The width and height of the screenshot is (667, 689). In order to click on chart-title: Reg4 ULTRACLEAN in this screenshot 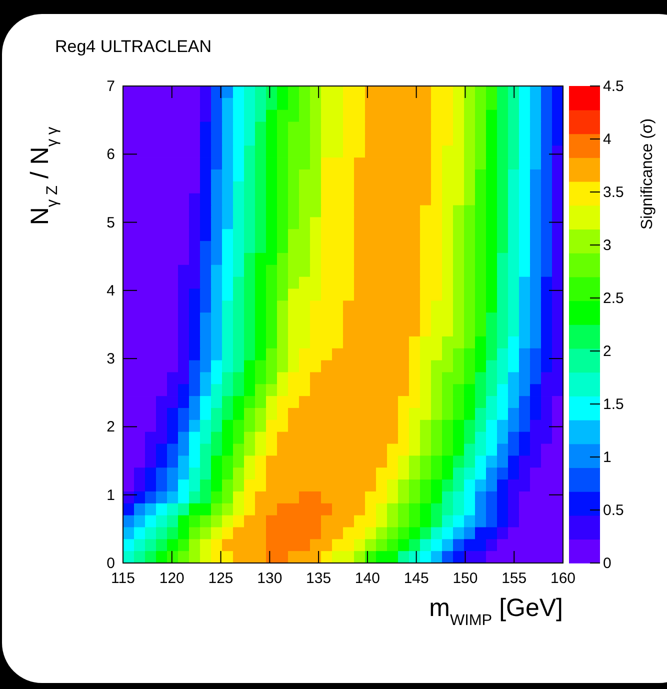, I will do `click(133, 46)`.